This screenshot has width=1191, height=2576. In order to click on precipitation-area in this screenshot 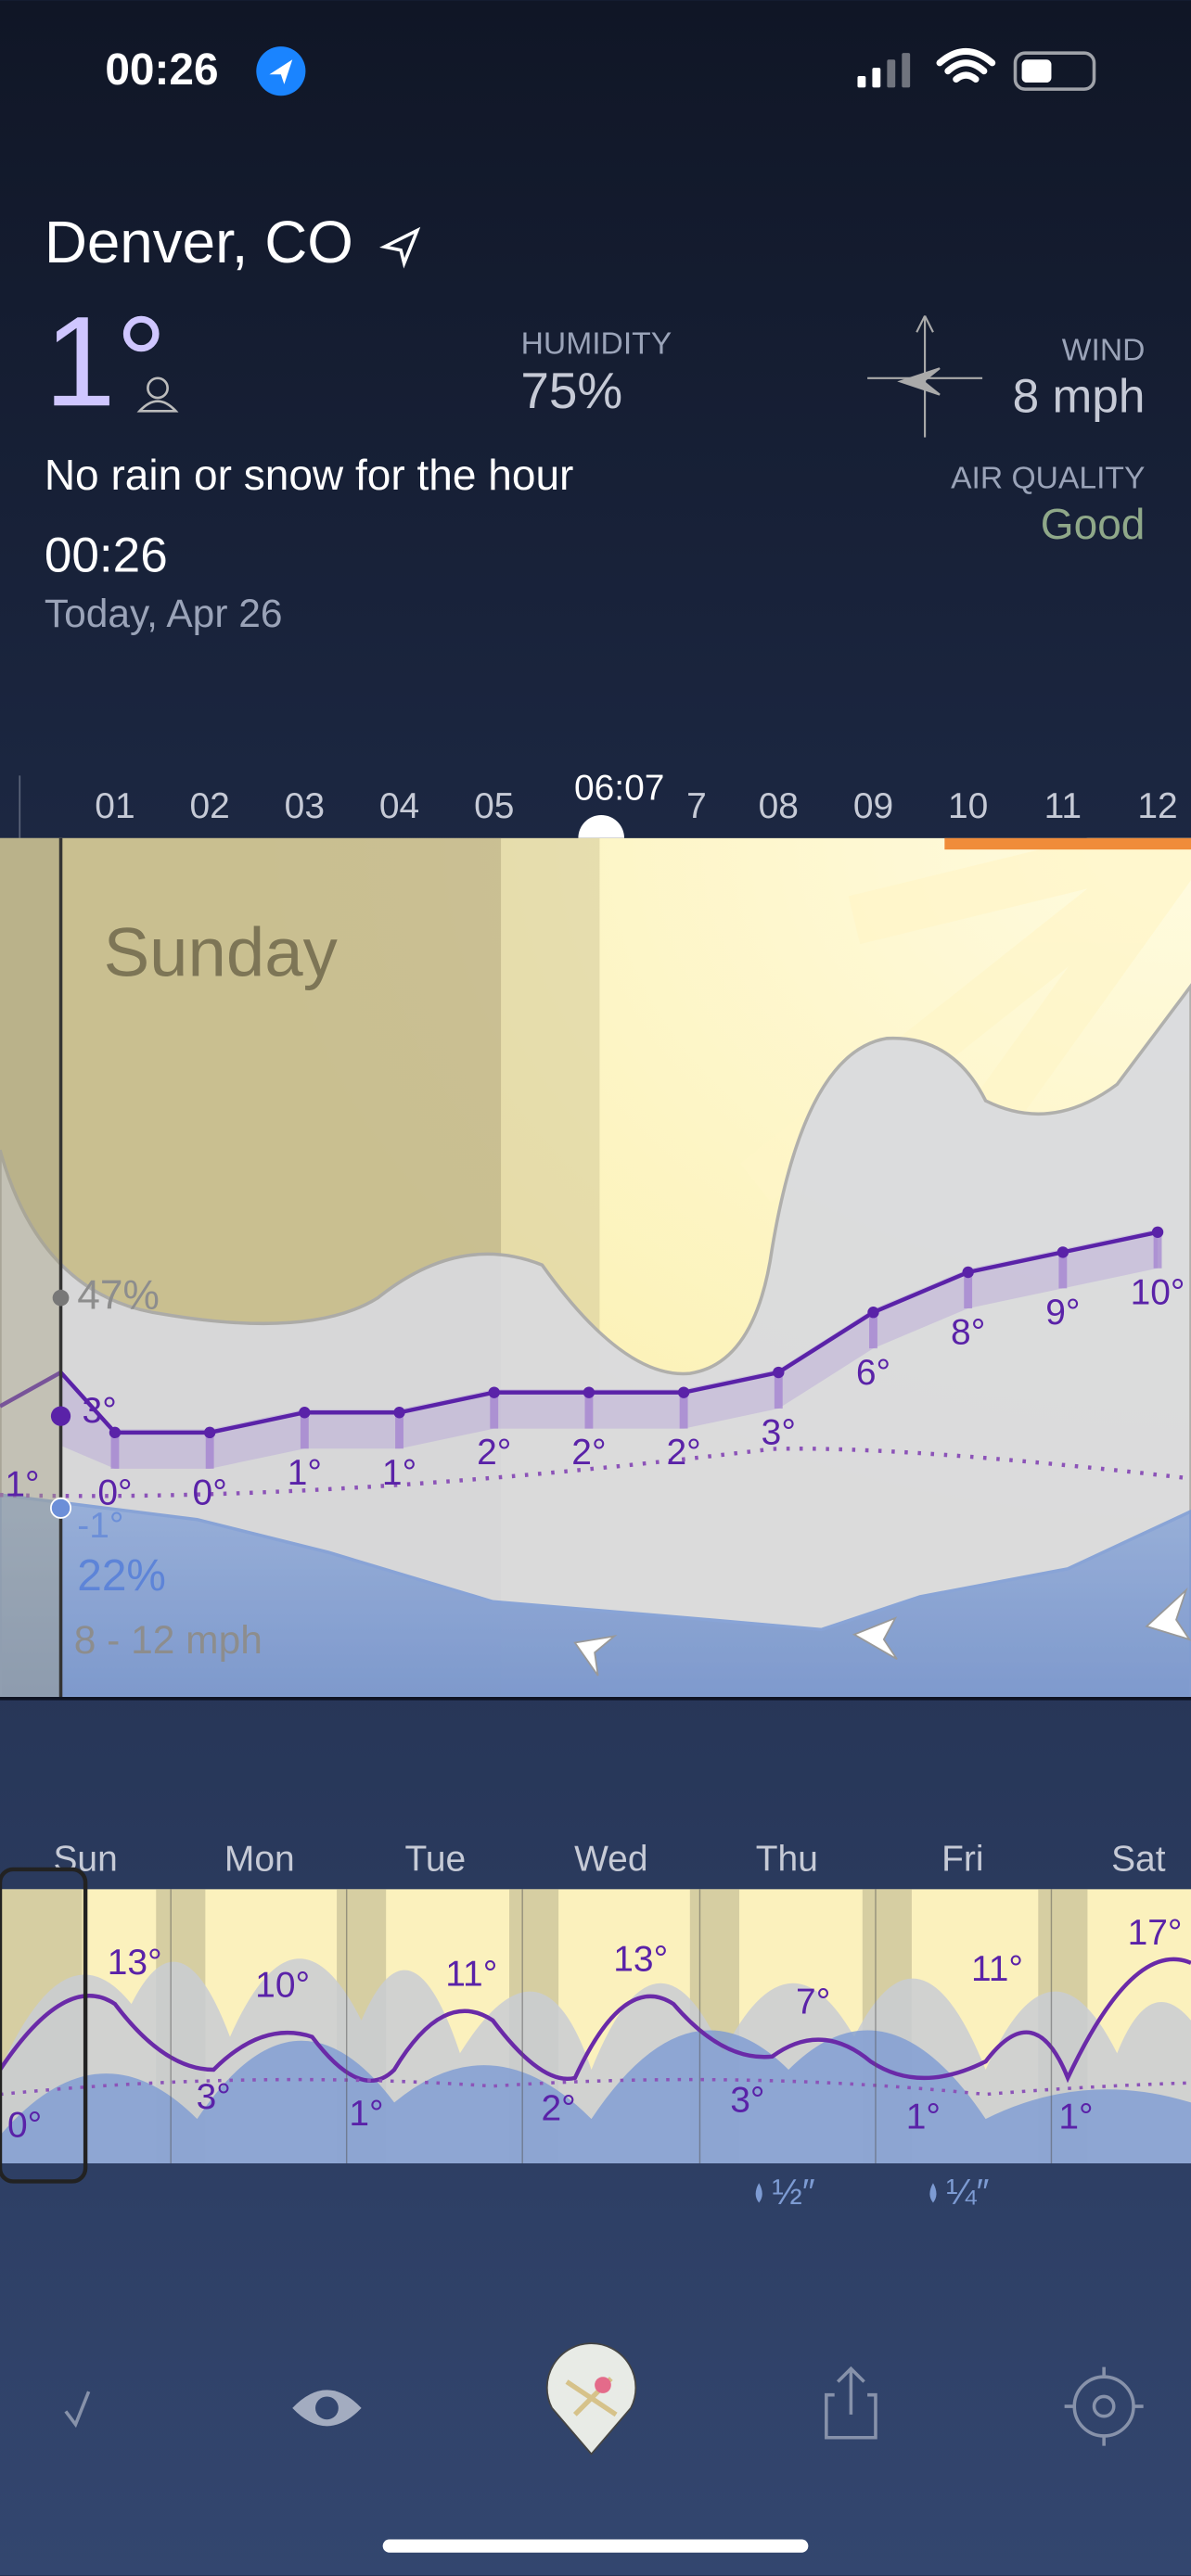, I will do `click(595, 1595)`.